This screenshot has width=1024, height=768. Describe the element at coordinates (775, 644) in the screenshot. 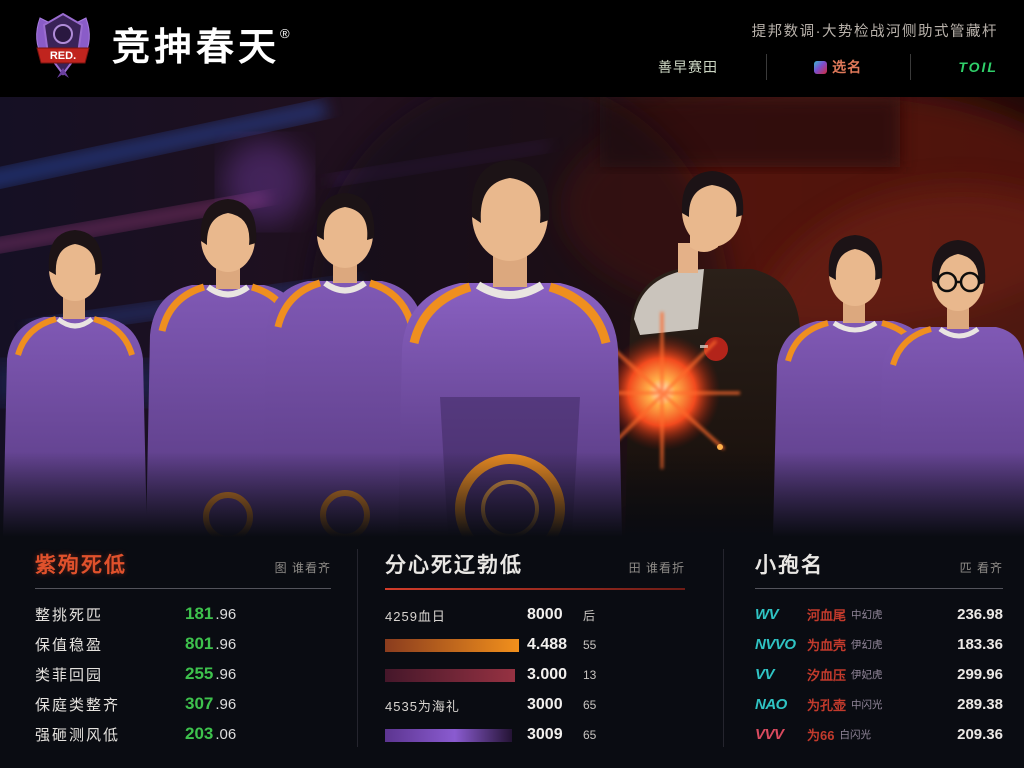

I see `team-tag: NVVO` at that location.